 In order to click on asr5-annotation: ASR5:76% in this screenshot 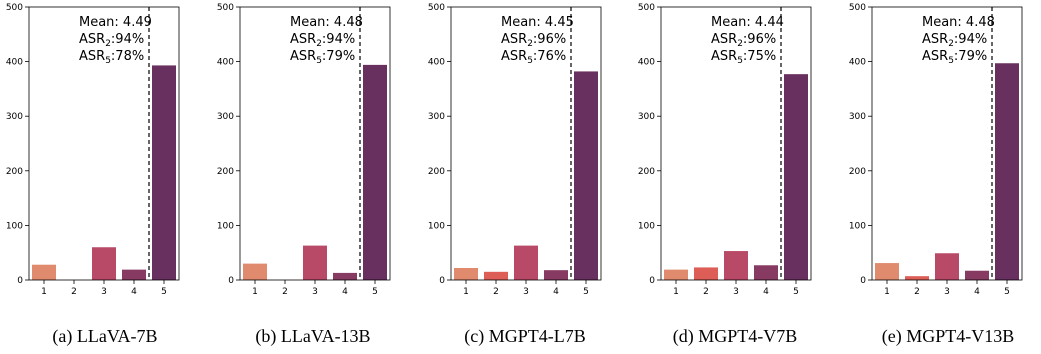, I will do `click(533, 57)`.